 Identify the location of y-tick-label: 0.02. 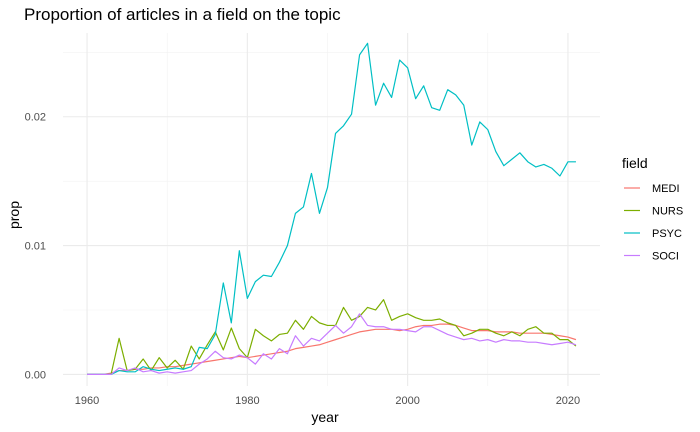
(35, 118).